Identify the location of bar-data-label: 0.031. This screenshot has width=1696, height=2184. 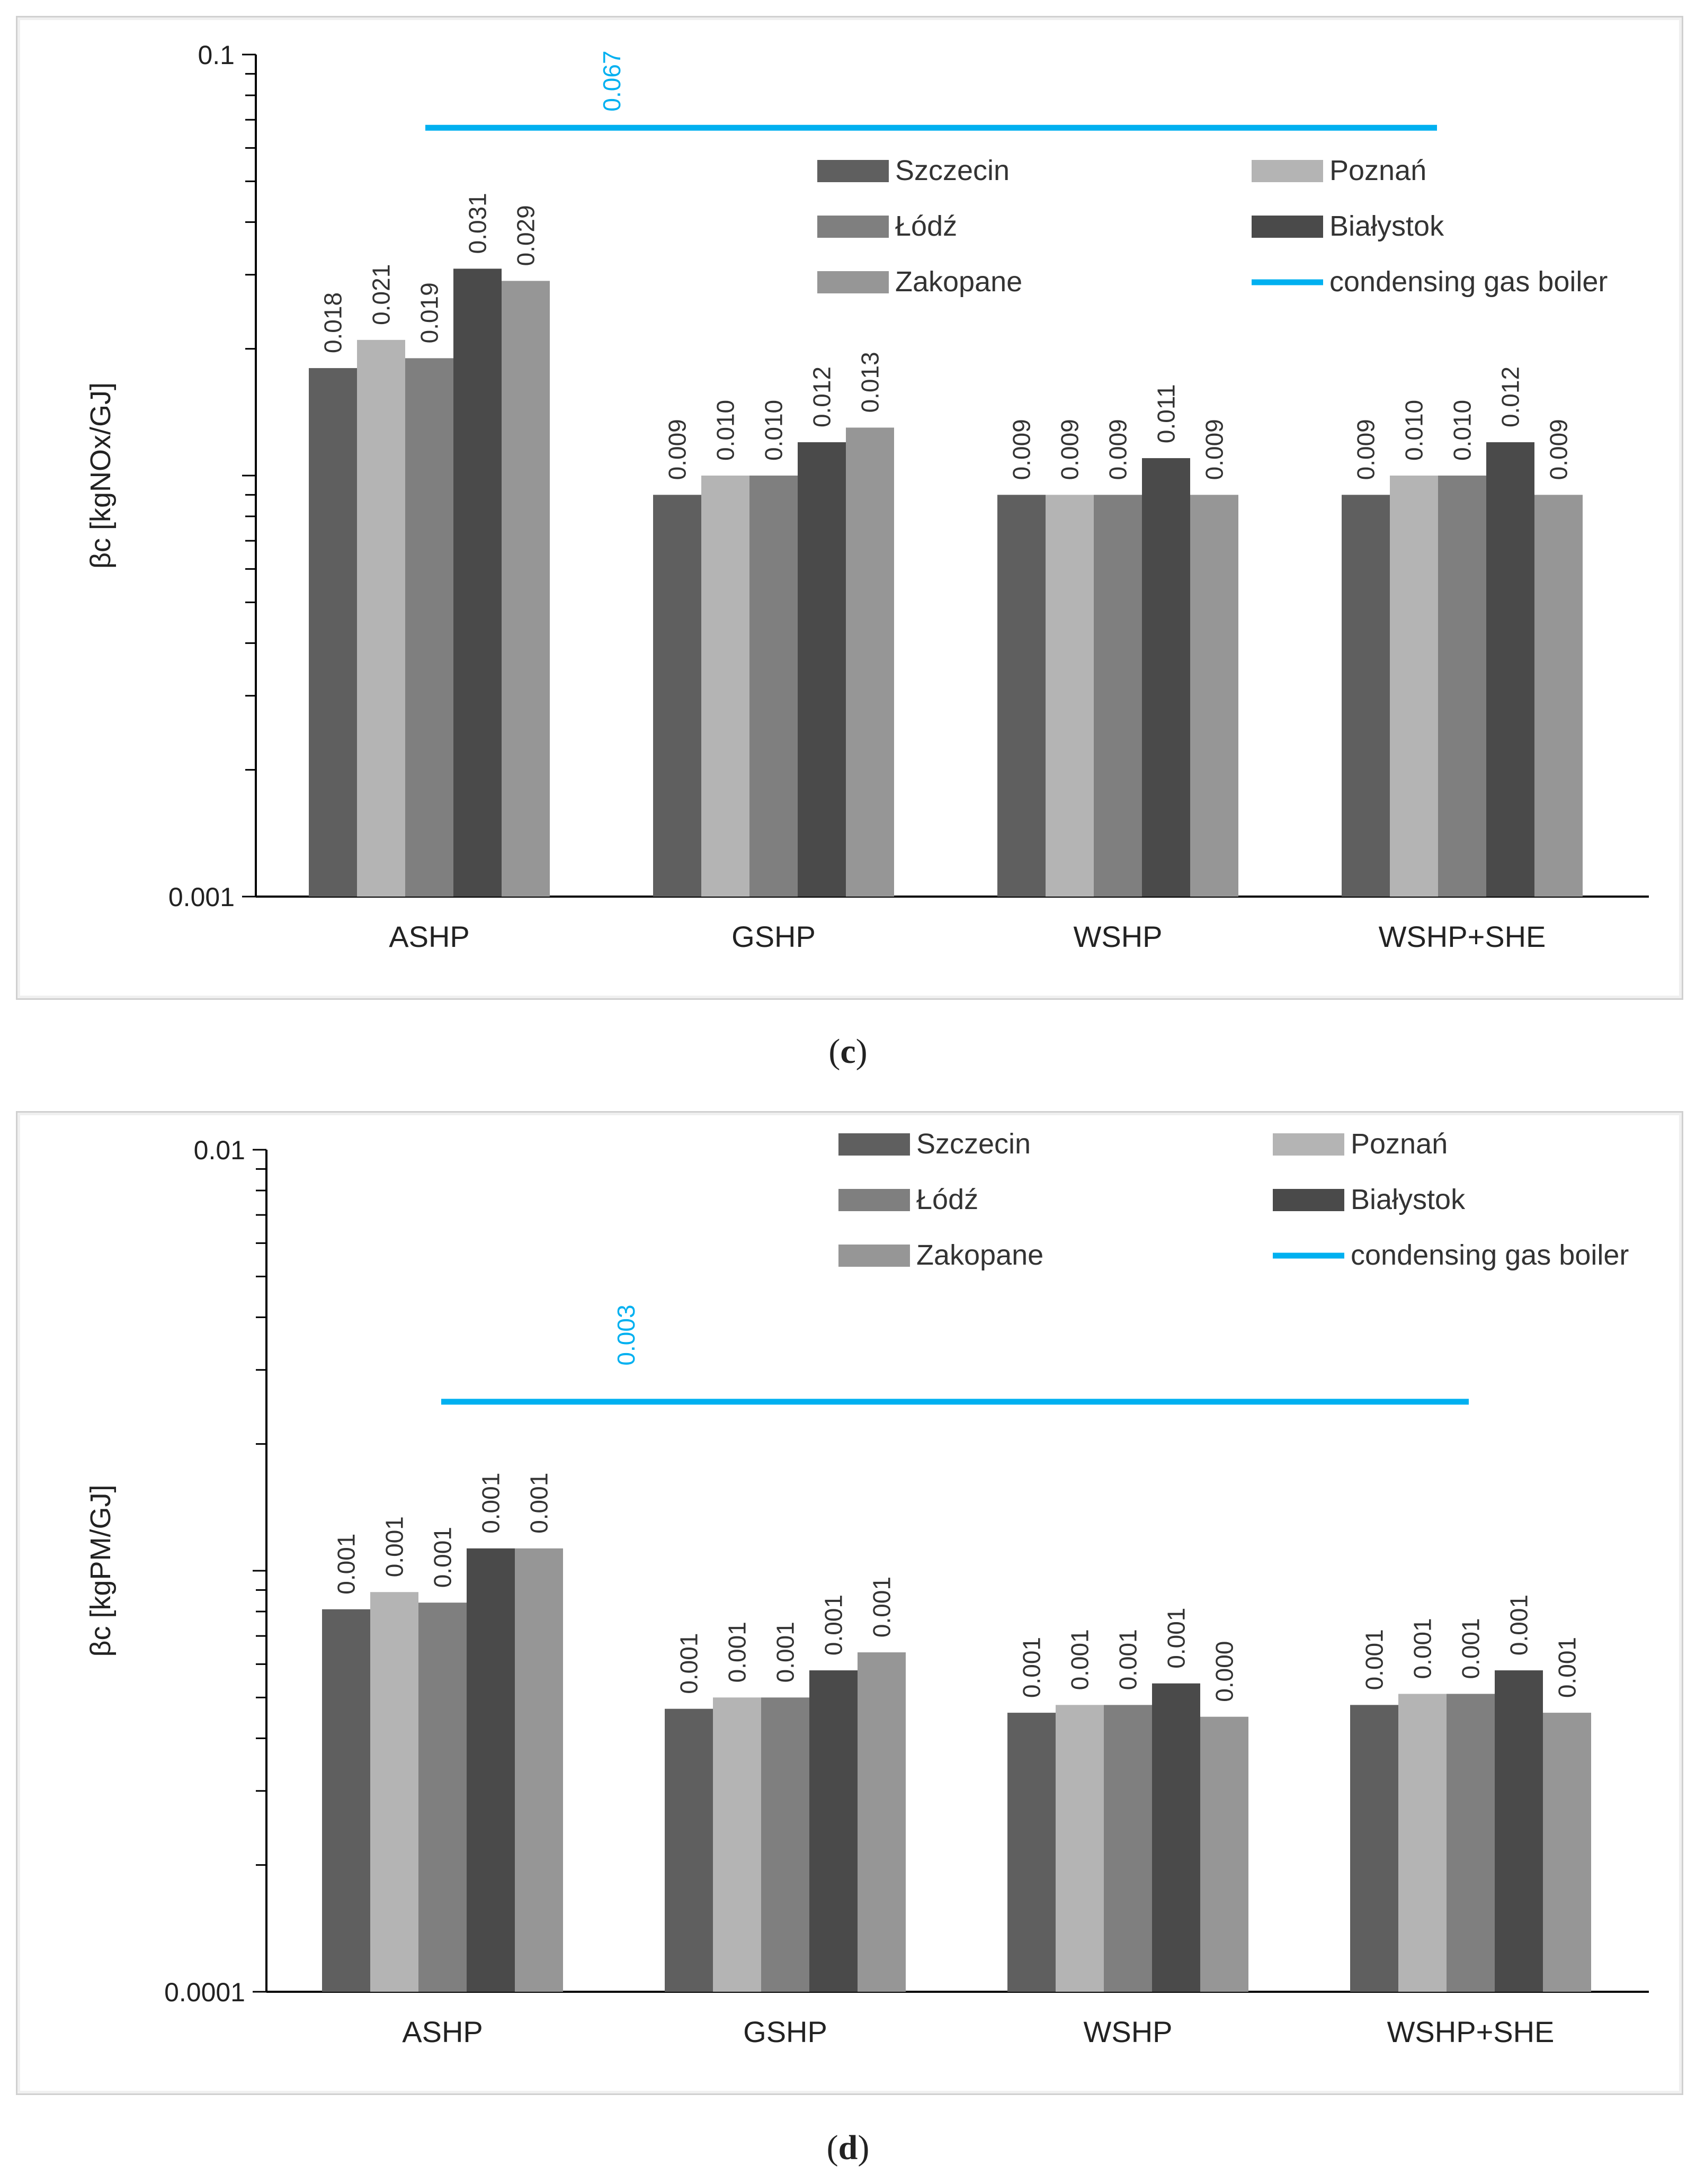
(478, 223).